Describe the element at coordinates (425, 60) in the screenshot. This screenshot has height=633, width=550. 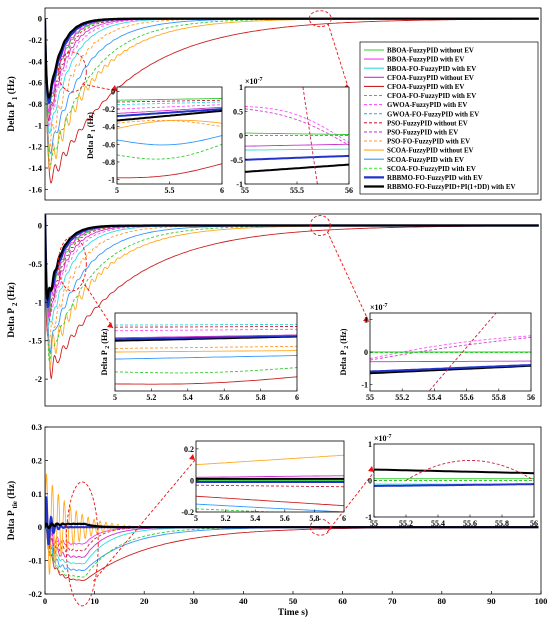
I see `legend-entry-1: BBOA-FuzzyPID with EV` at that location.